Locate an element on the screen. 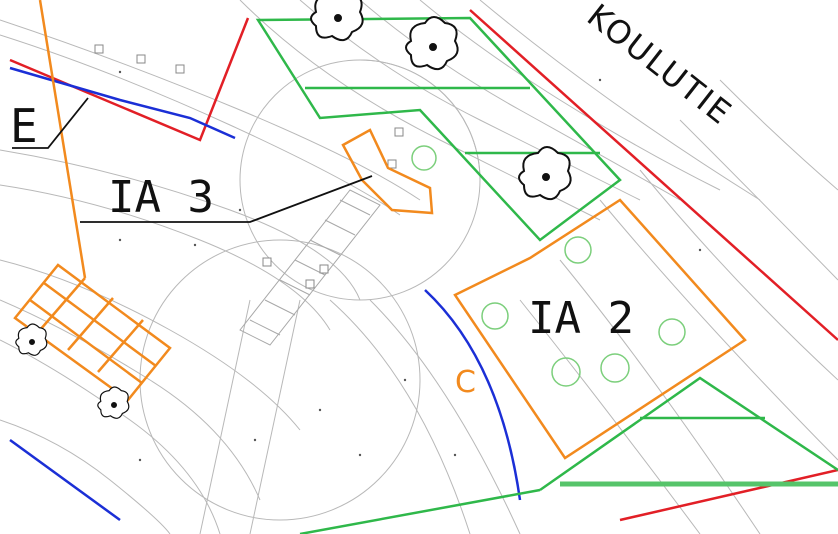 The image size is (838, 534). edge-letter-label: E is located at coordinates (24, 126).